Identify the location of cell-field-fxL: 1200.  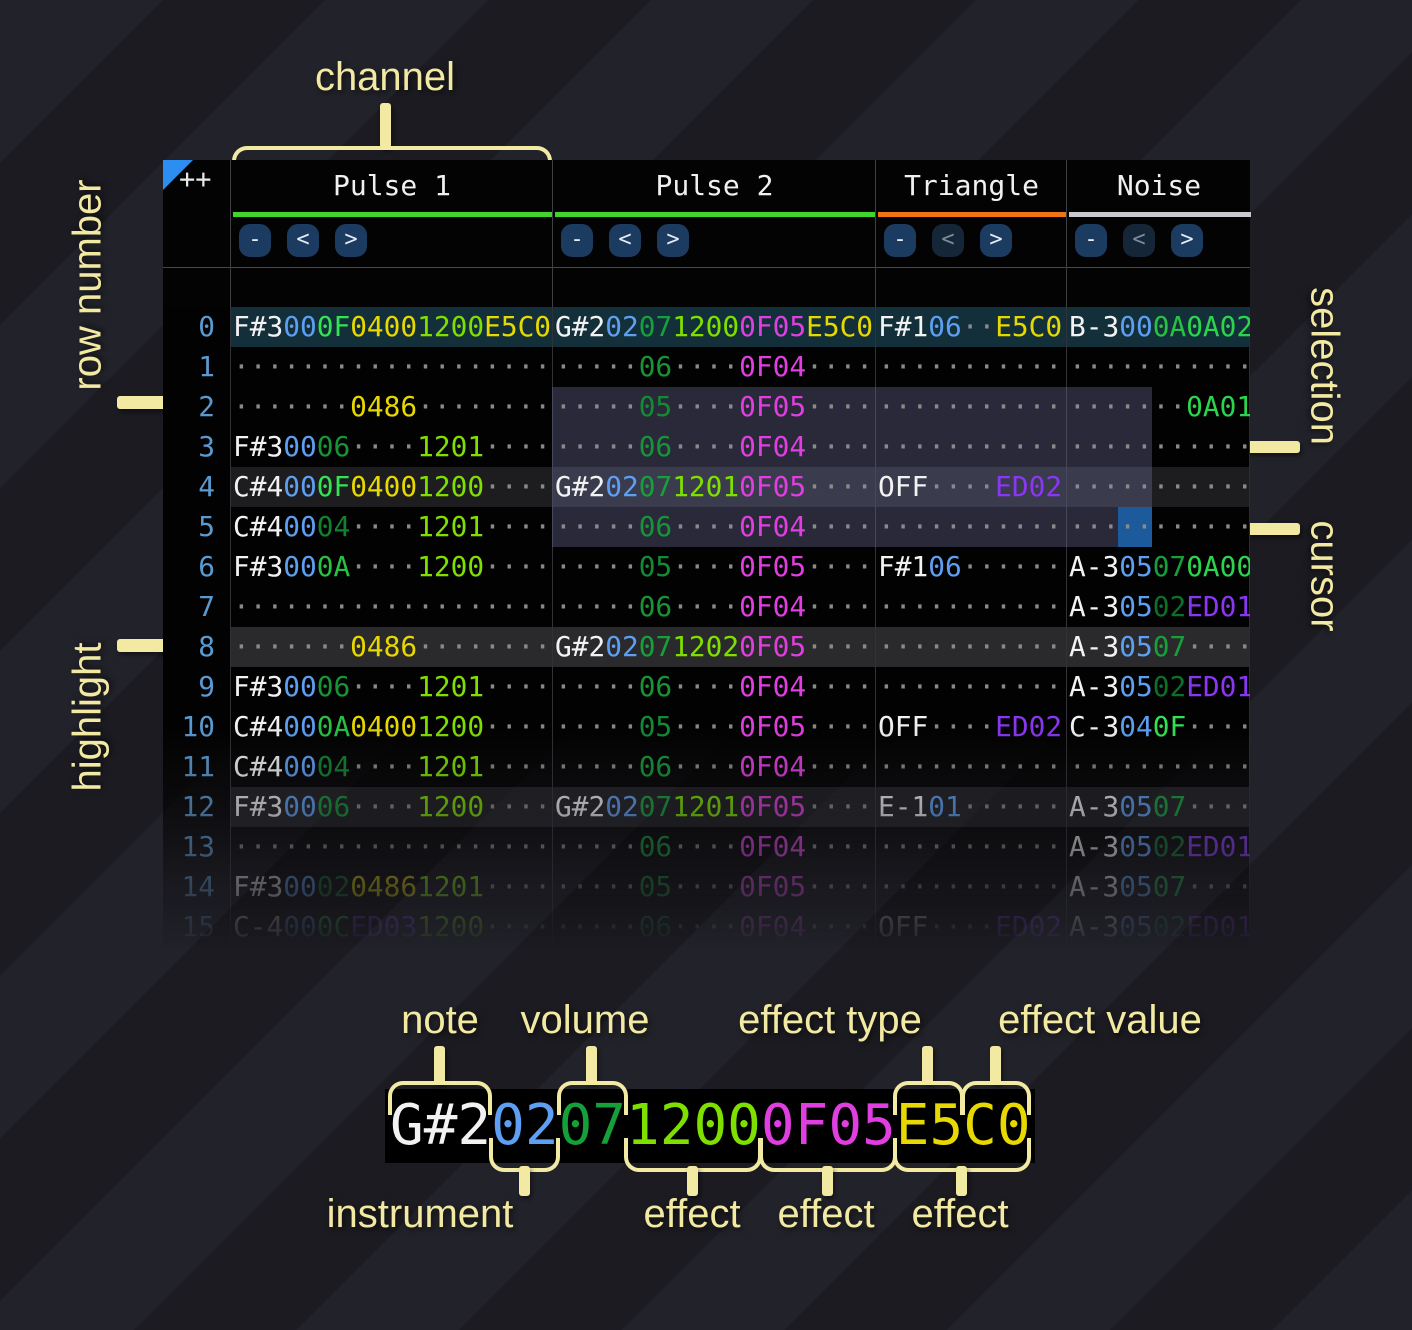
(451, 486).